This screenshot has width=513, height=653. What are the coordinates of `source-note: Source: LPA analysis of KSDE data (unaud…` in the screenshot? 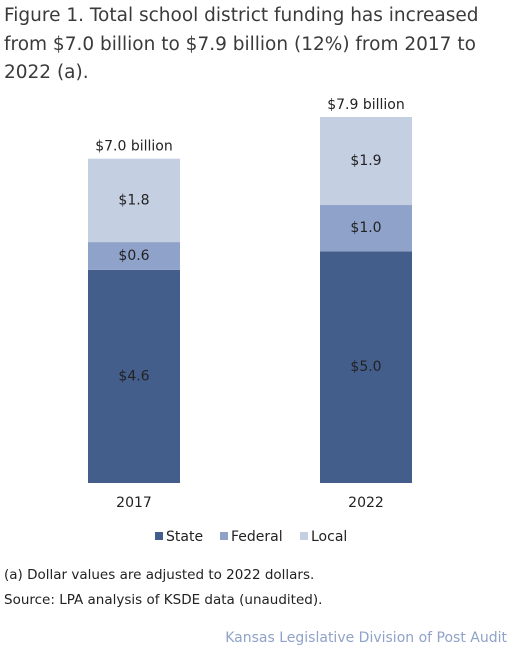 It's located at (163, 600).